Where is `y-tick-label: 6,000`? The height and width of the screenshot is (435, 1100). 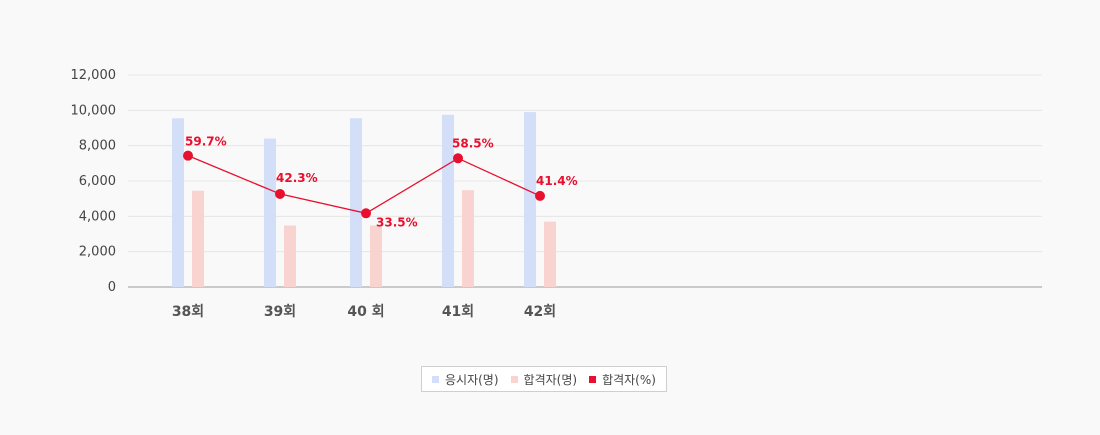 y-tick-label: 6,000 is located at coordinates (97, 181).